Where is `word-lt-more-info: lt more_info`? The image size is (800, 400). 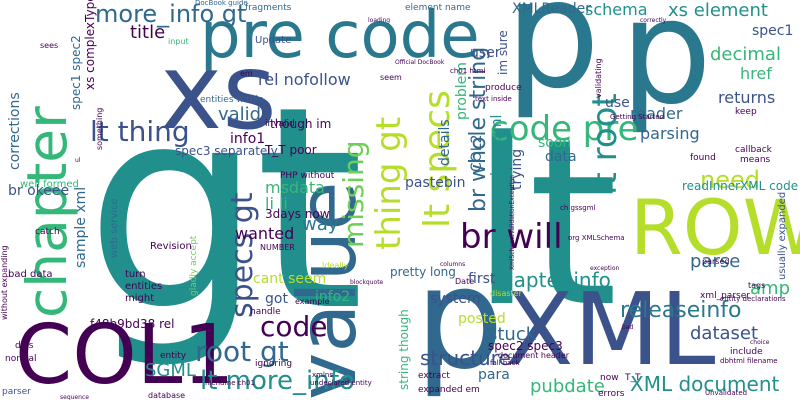
word-lt-more-info: lt more_info is located at coordinates (277, 381).